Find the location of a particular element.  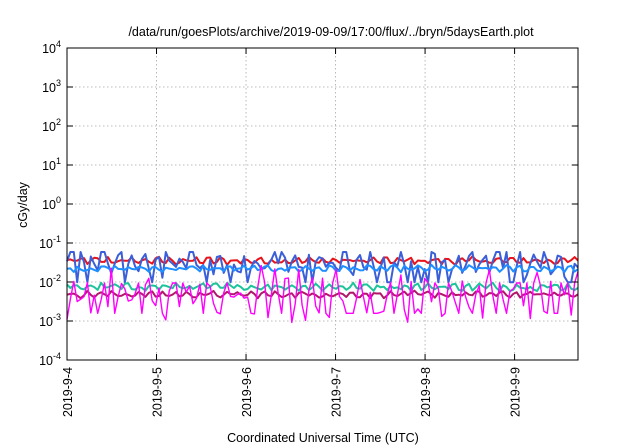

y-tick-label: 10⁻¹ is located at coordinates (50, 242).